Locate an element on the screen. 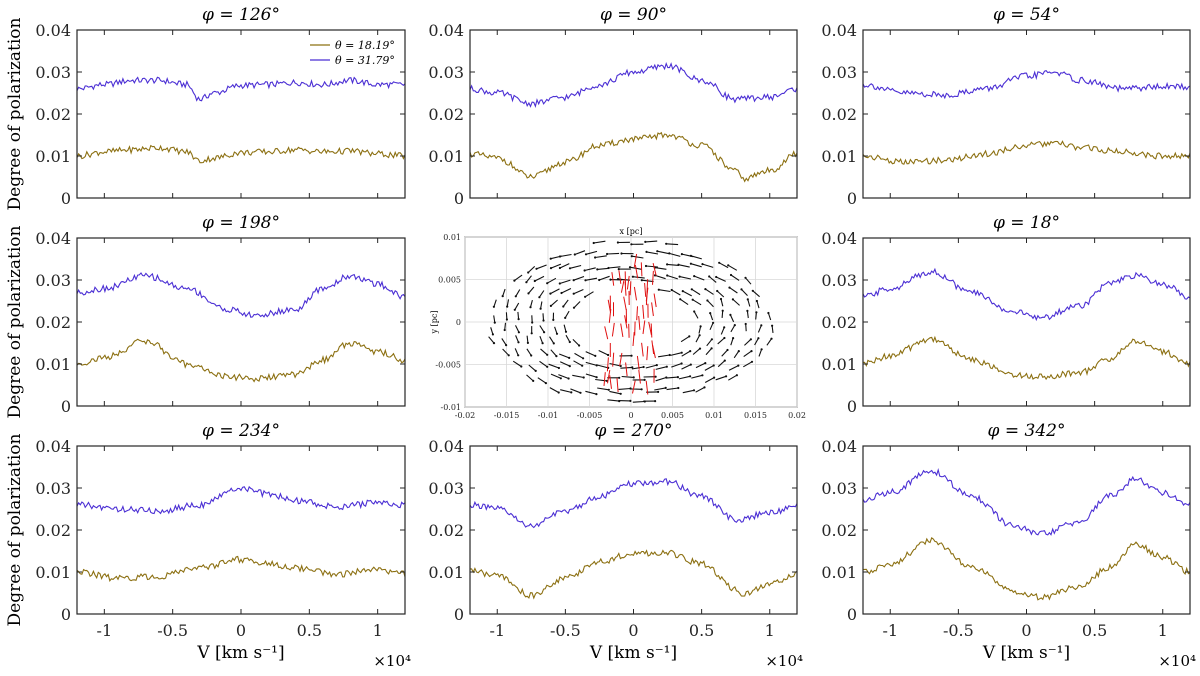  axes-box is located at coordinates (241, 530).